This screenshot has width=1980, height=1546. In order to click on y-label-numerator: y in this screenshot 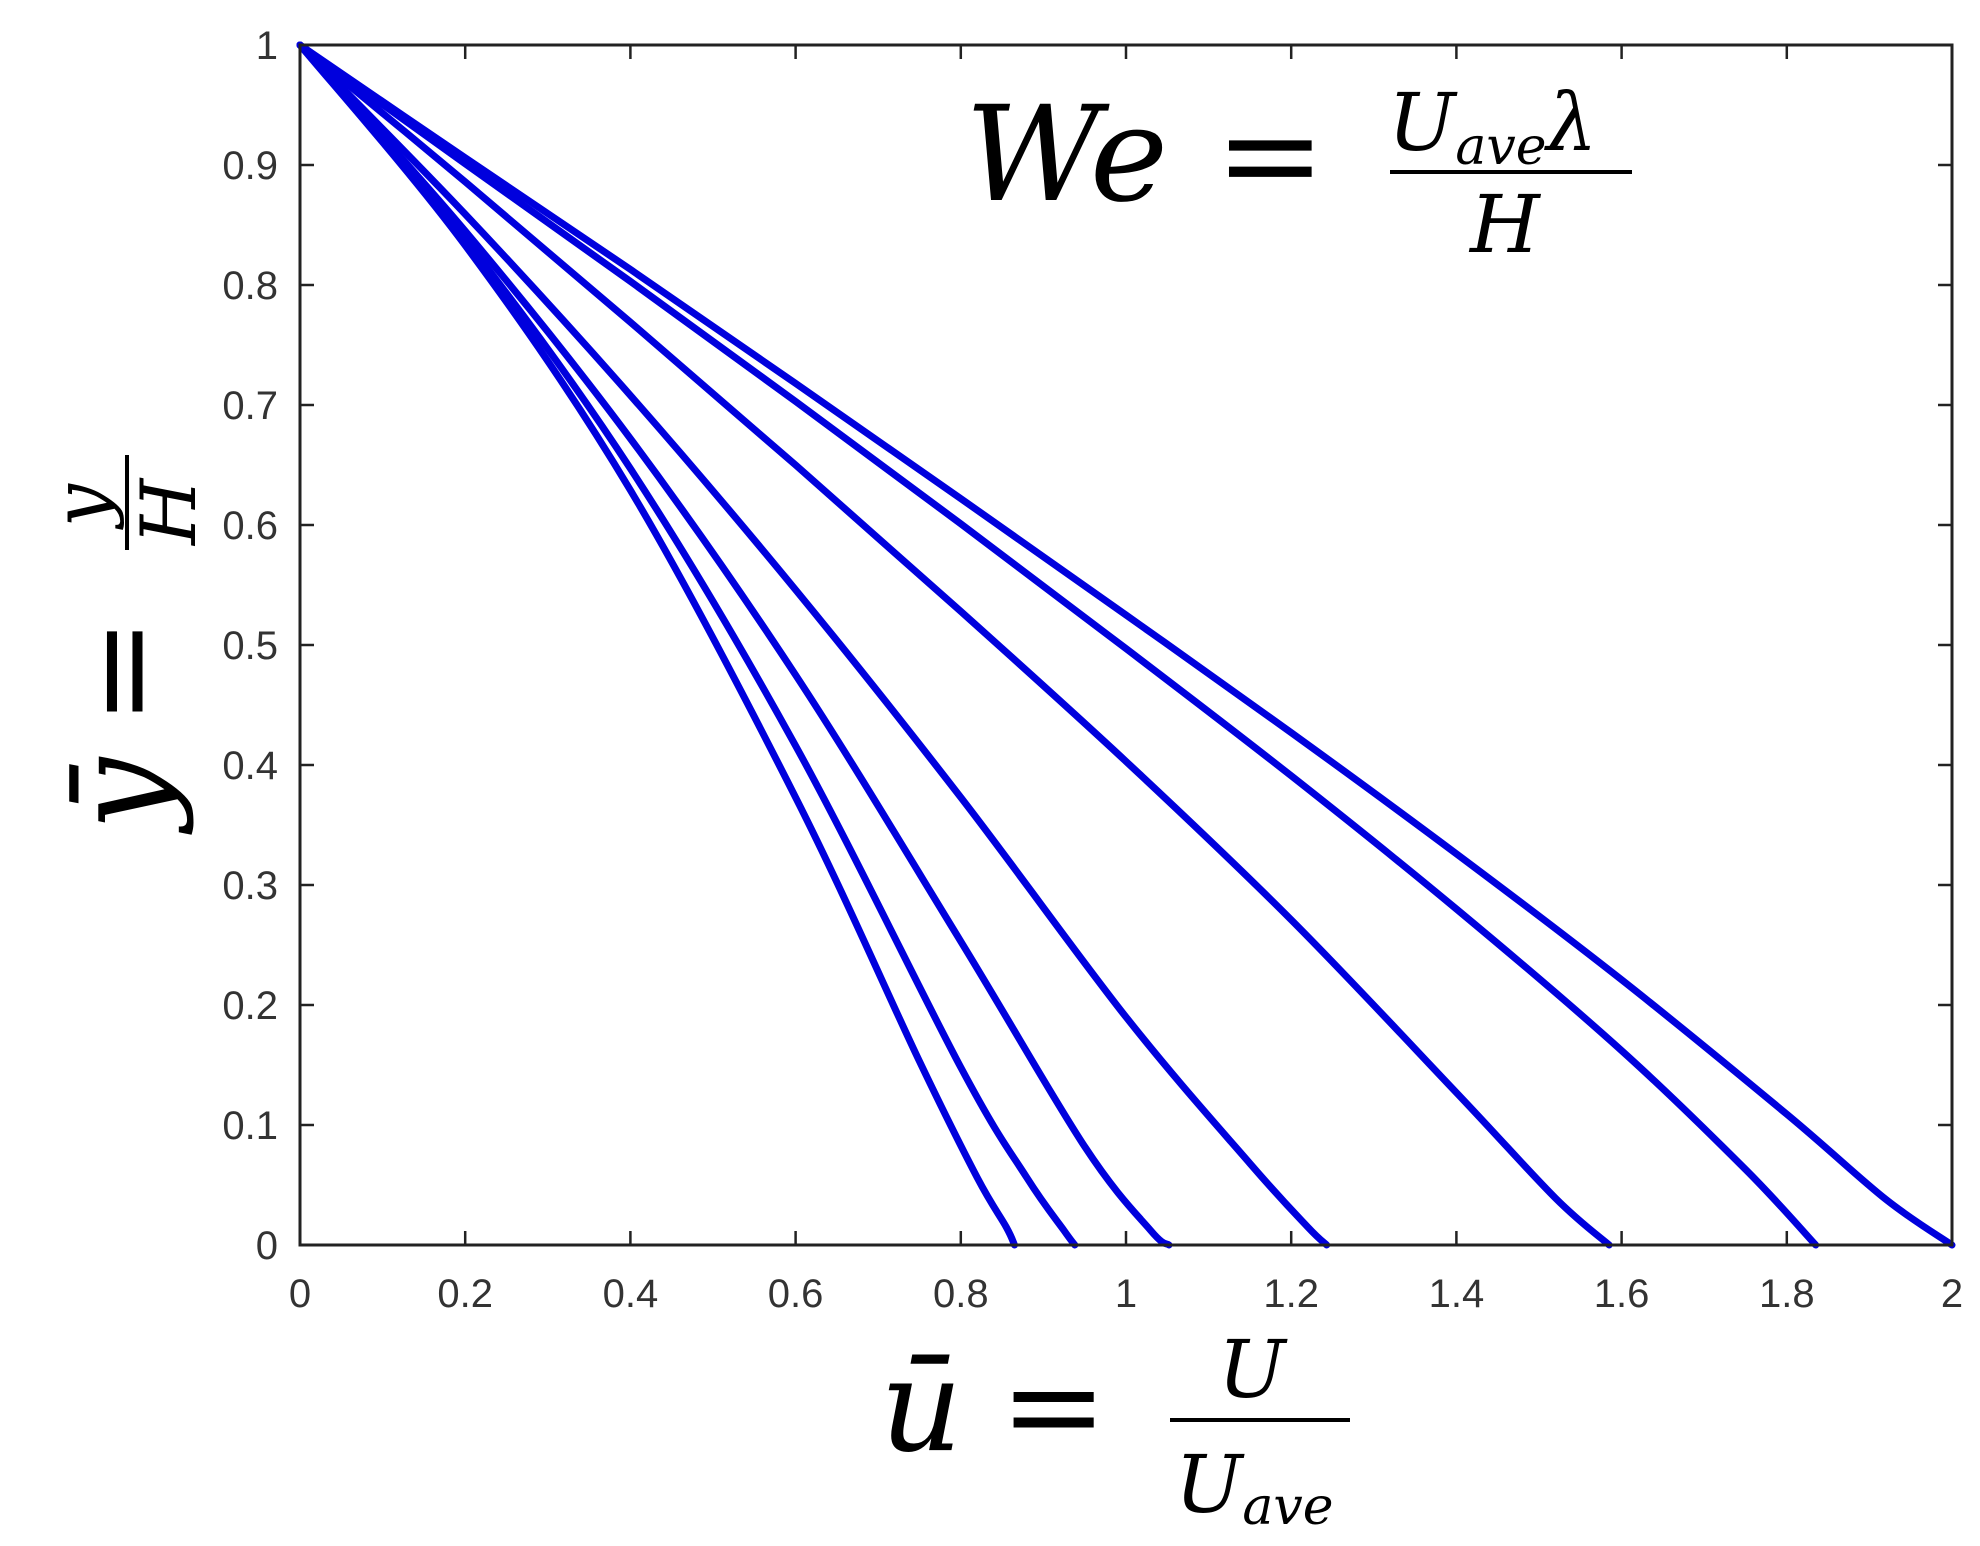, I will do `click(80, 506)`.